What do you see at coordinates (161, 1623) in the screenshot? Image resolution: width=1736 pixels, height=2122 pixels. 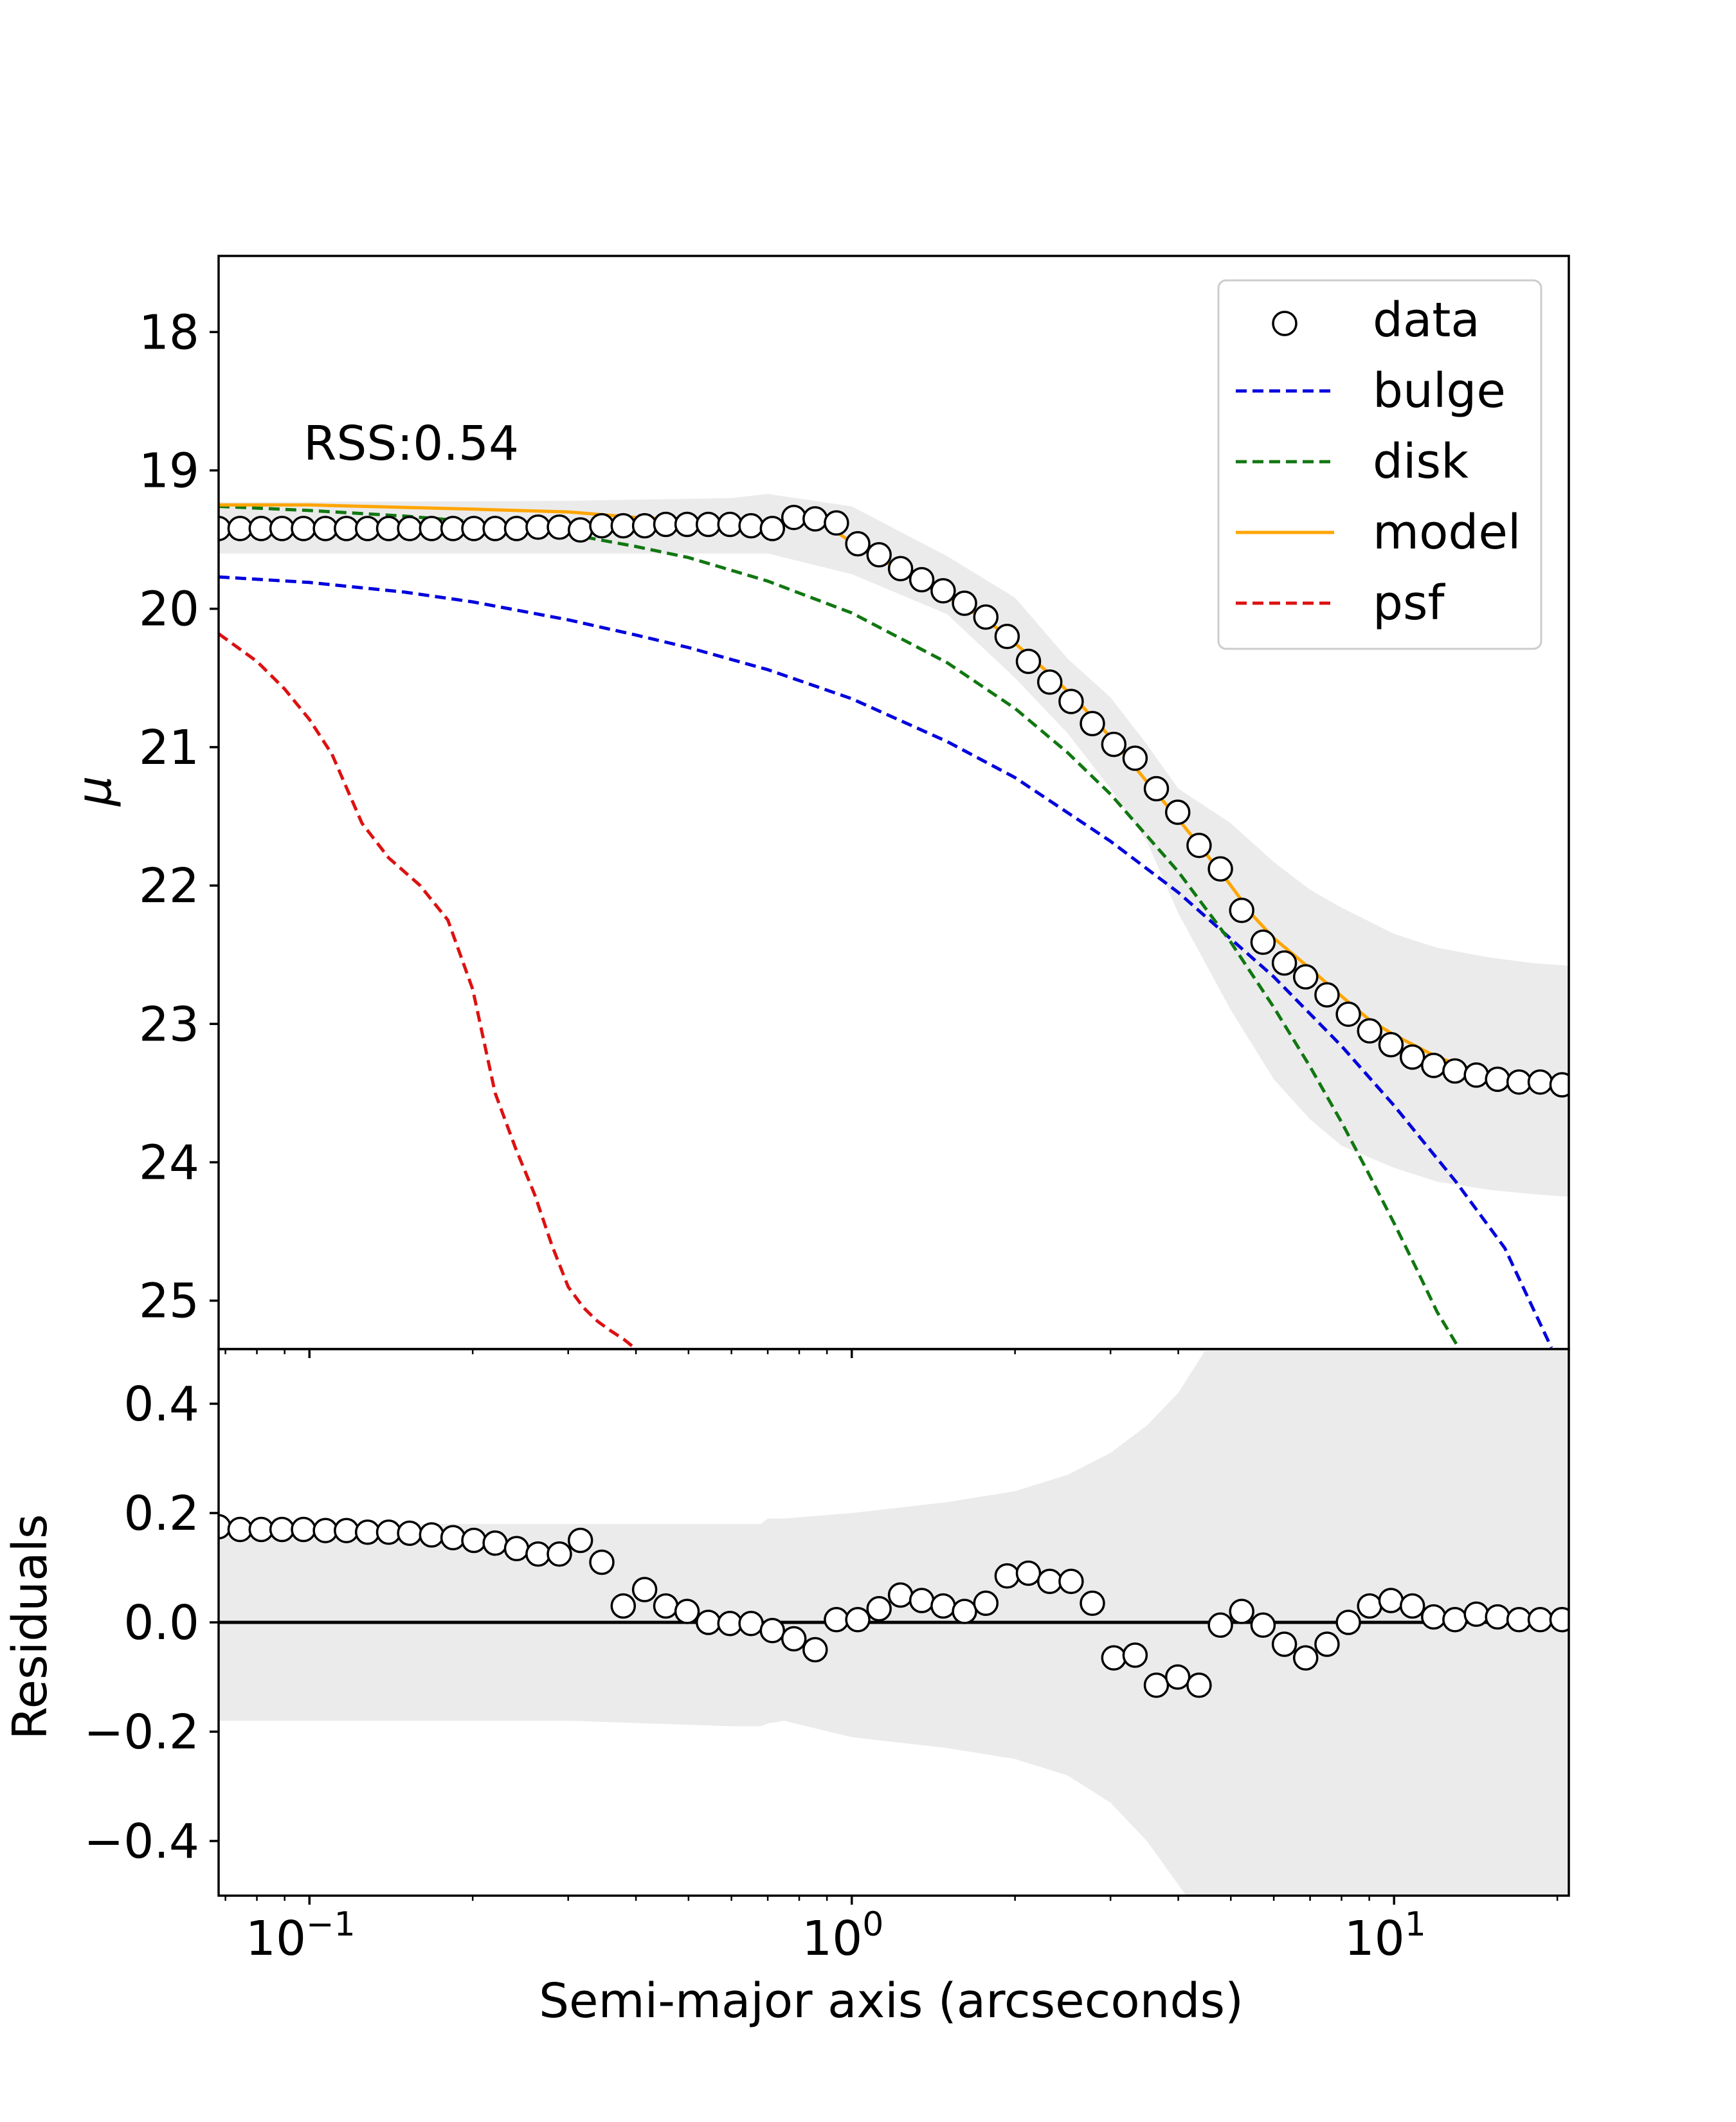 I see `y-tick-label: 0.0` at bounding box center [161, 1623].